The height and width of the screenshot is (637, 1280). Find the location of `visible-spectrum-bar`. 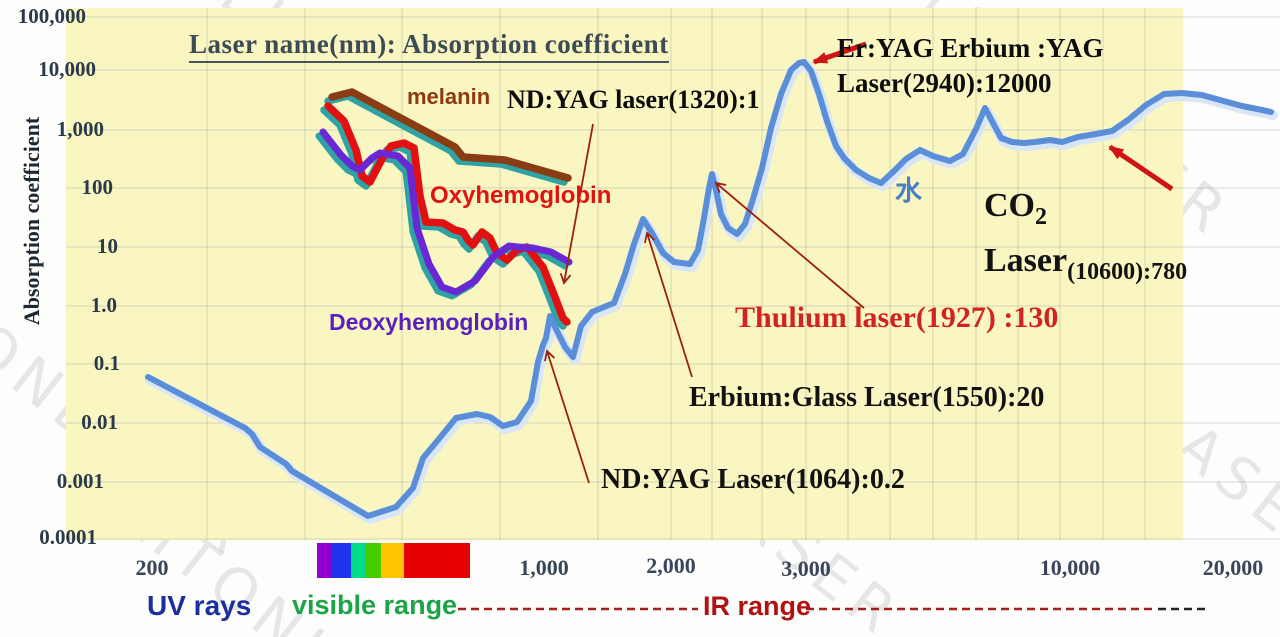

visible-spectrum-bar is located at coordinates (393, 560).